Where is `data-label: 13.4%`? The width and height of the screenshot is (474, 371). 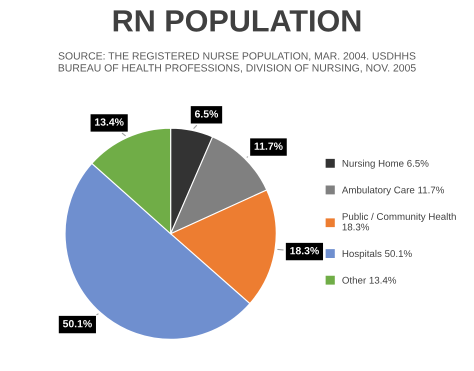 data-label: 13.4% is located at coordinates (109, 122).